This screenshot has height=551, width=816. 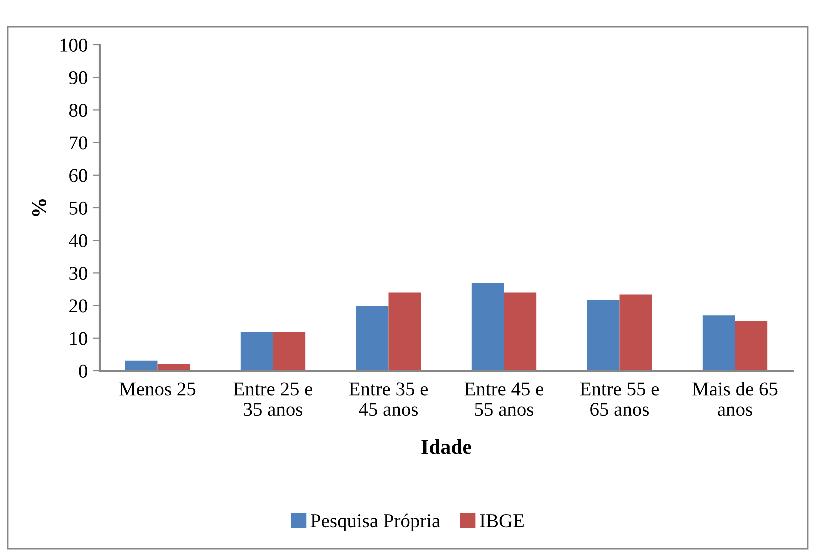 I want to click on y-tick-label: 90, so click(x=78, y=78).